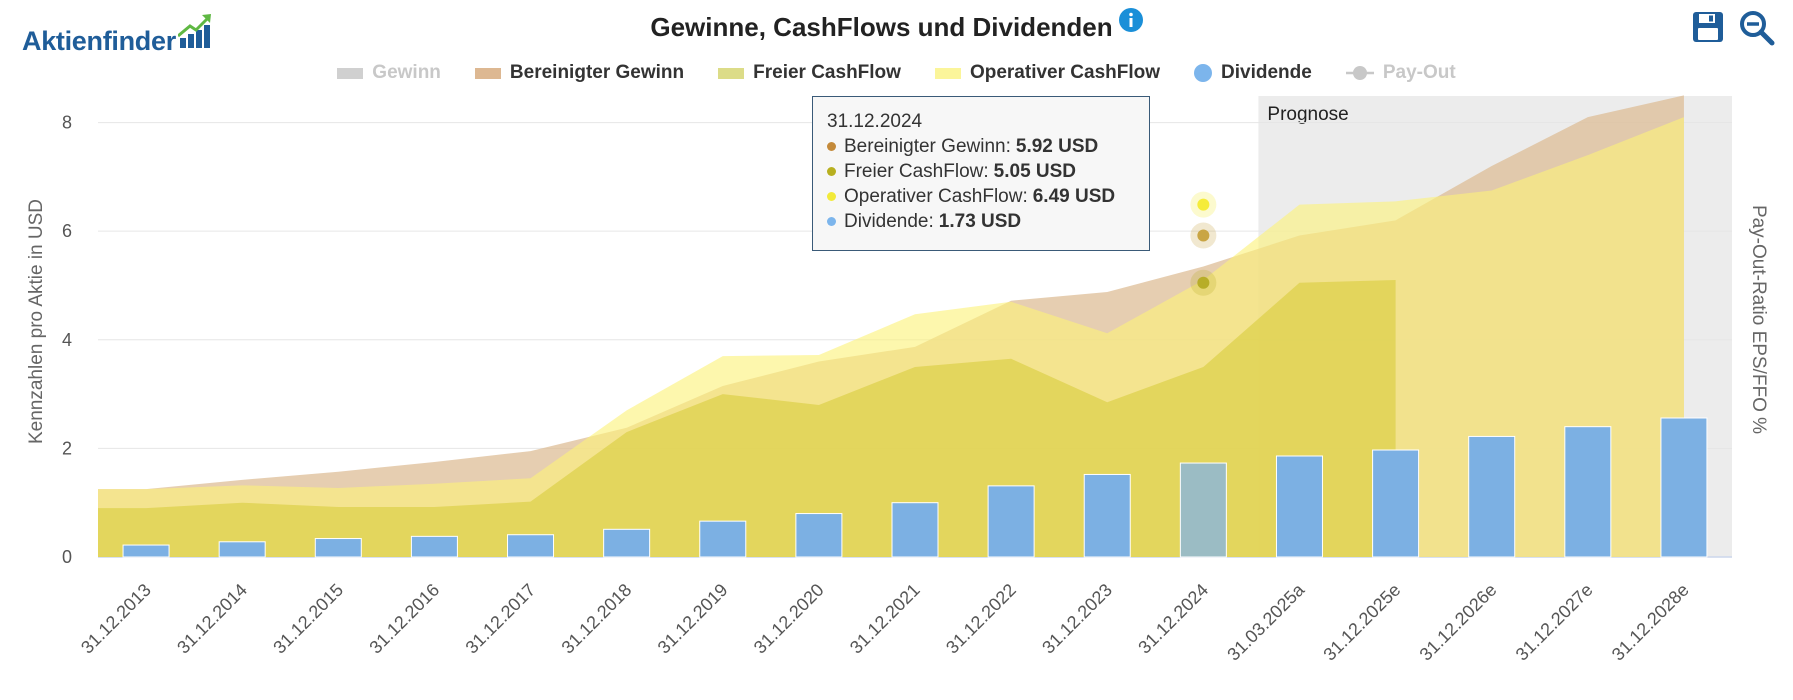 This screenshot has width=1793, height=700. Describe the element at coordinates (501, 619) in the screenshot. I see `x-tick-label: 31.12.2017` at that location.